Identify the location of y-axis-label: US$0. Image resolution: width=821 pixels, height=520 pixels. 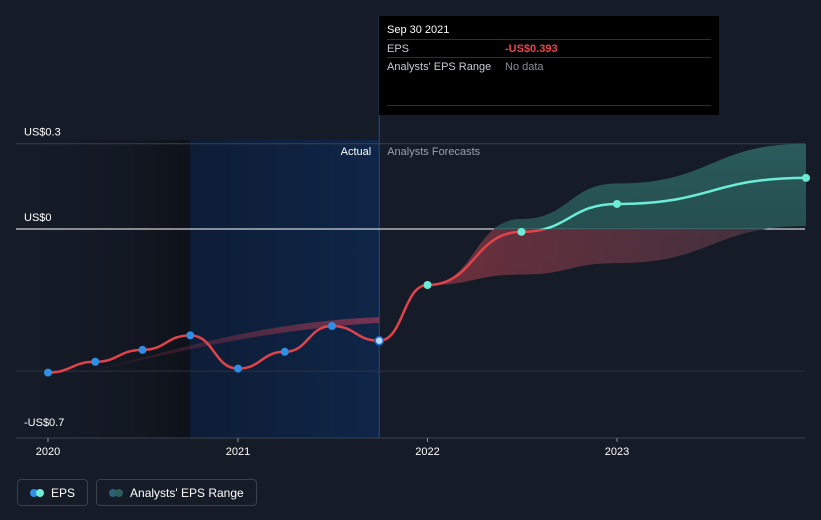
(38, 218).